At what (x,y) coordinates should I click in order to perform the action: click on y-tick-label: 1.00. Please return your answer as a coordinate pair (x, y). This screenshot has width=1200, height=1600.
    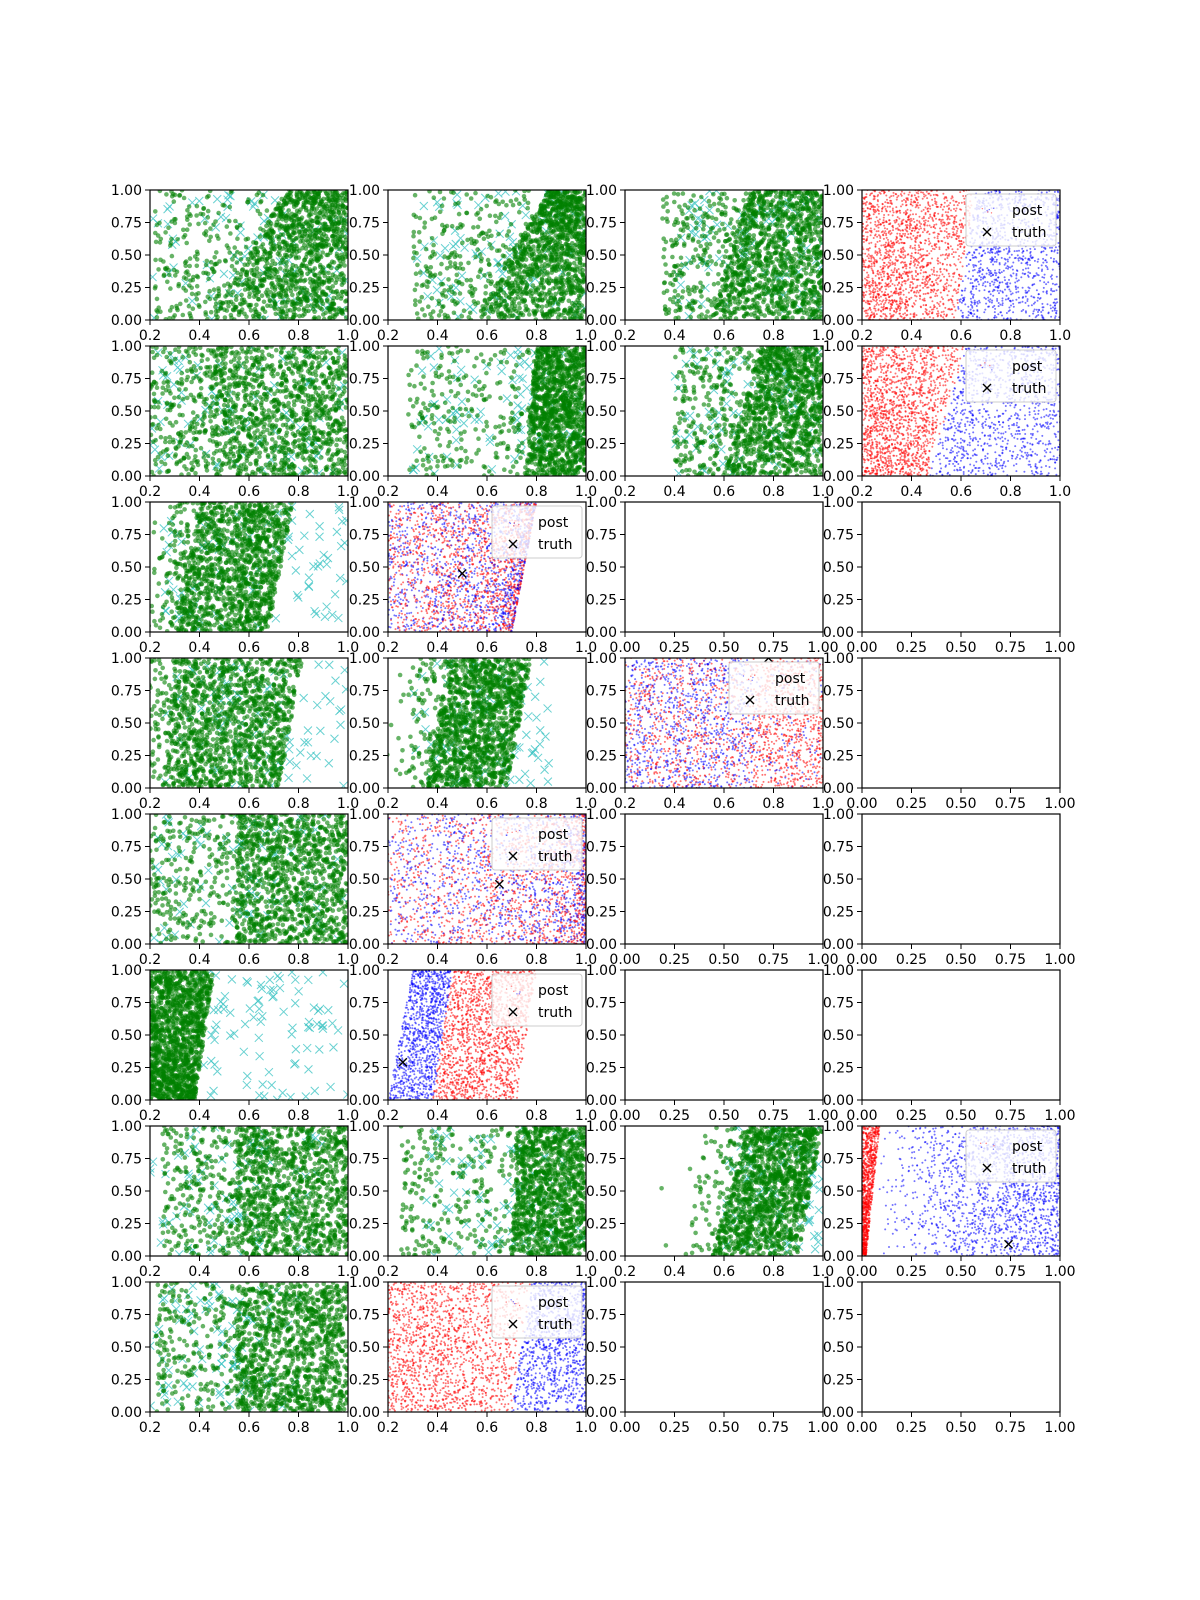
    Looking at the image, I should click on (126, 191).